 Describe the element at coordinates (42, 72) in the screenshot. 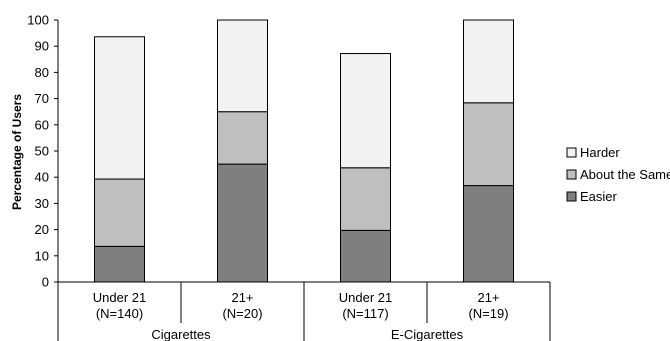

I see `y-tick-label: 80` at that location.